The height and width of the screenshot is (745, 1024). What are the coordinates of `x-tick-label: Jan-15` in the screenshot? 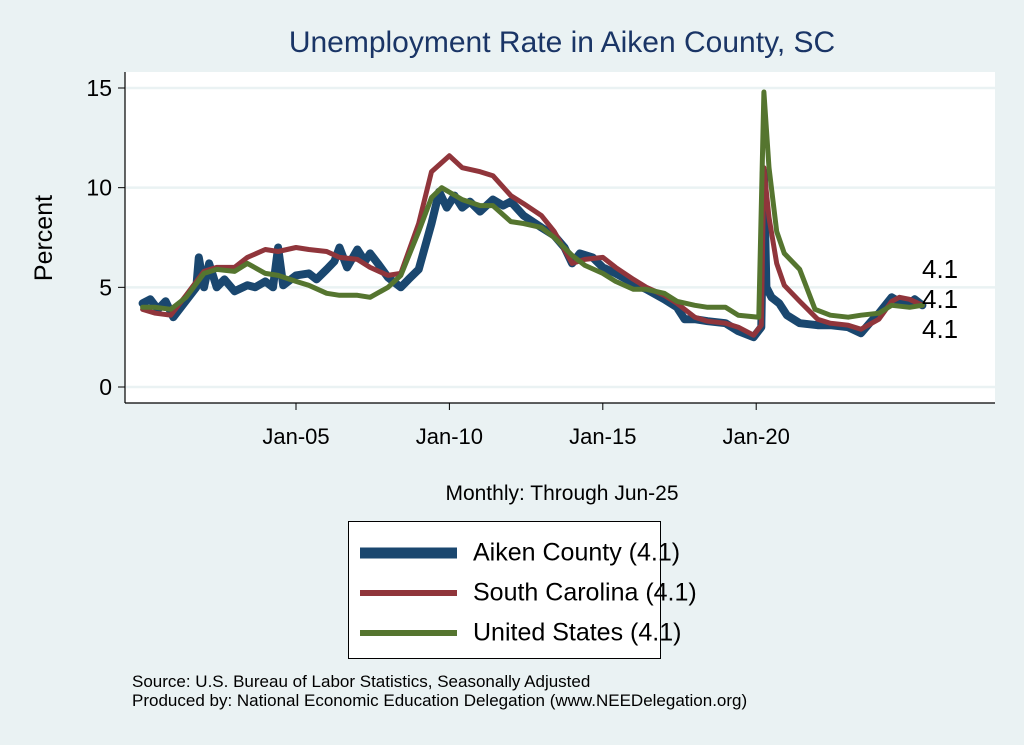 It's located at (602, 436).